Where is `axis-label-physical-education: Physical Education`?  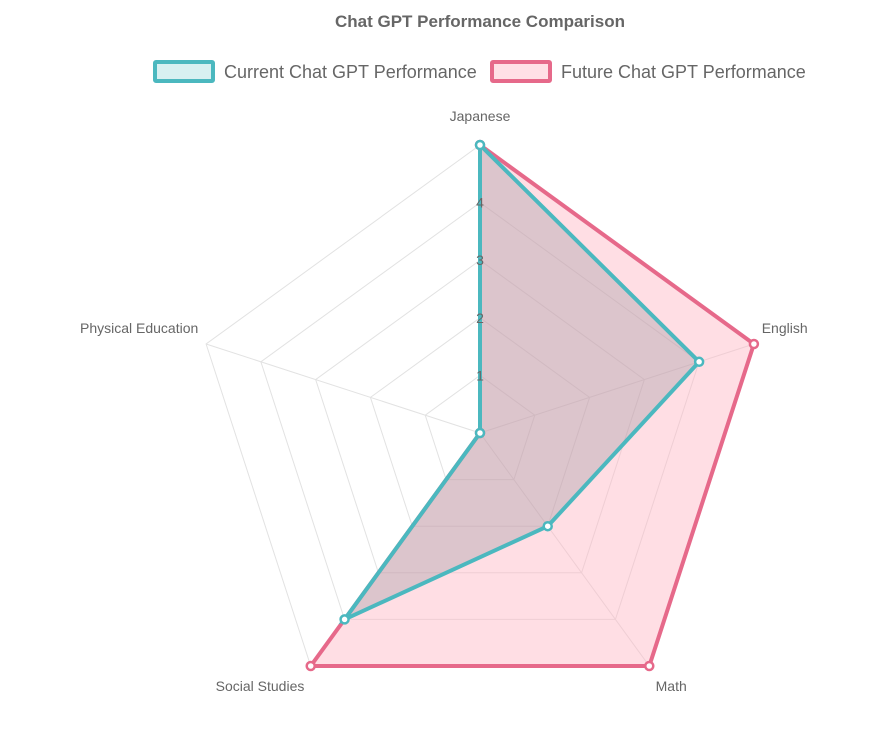
axis-label-physical-education: Physical Education is located at coordinates (139, 328).